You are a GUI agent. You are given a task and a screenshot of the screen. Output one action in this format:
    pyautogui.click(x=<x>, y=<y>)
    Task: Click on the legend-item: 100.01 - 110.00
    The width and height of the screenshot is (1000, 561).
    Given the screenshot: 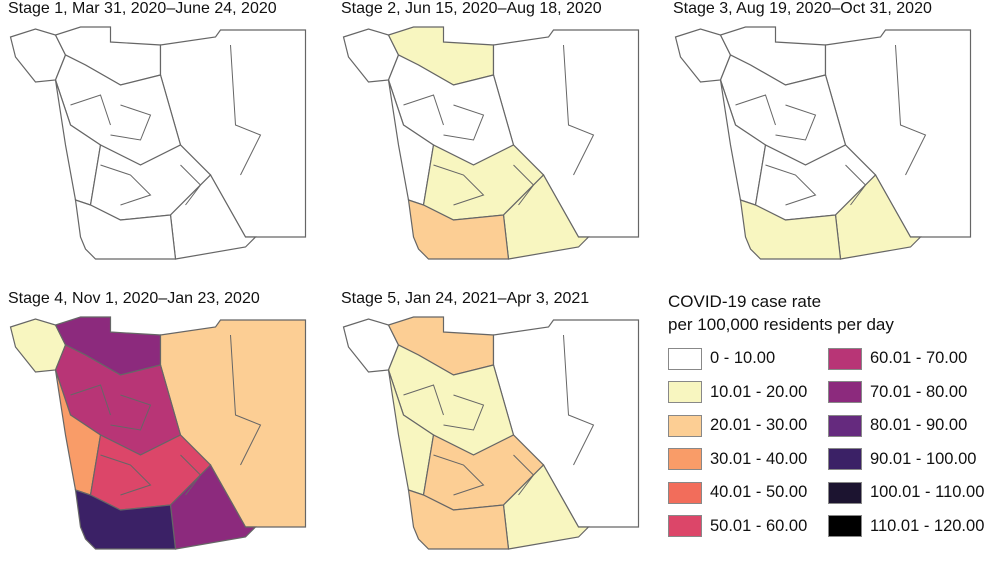 What is the action you would take?
    pyautogui.click(x=913, y=493)
    